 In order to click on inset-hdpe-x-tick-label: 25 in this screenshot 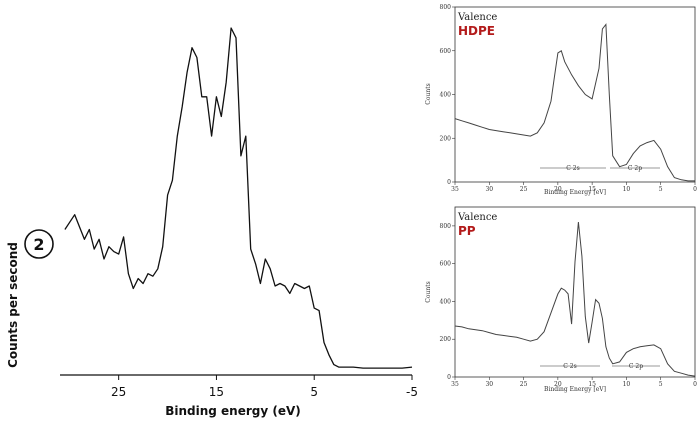, I will do `click(524, 189)`.